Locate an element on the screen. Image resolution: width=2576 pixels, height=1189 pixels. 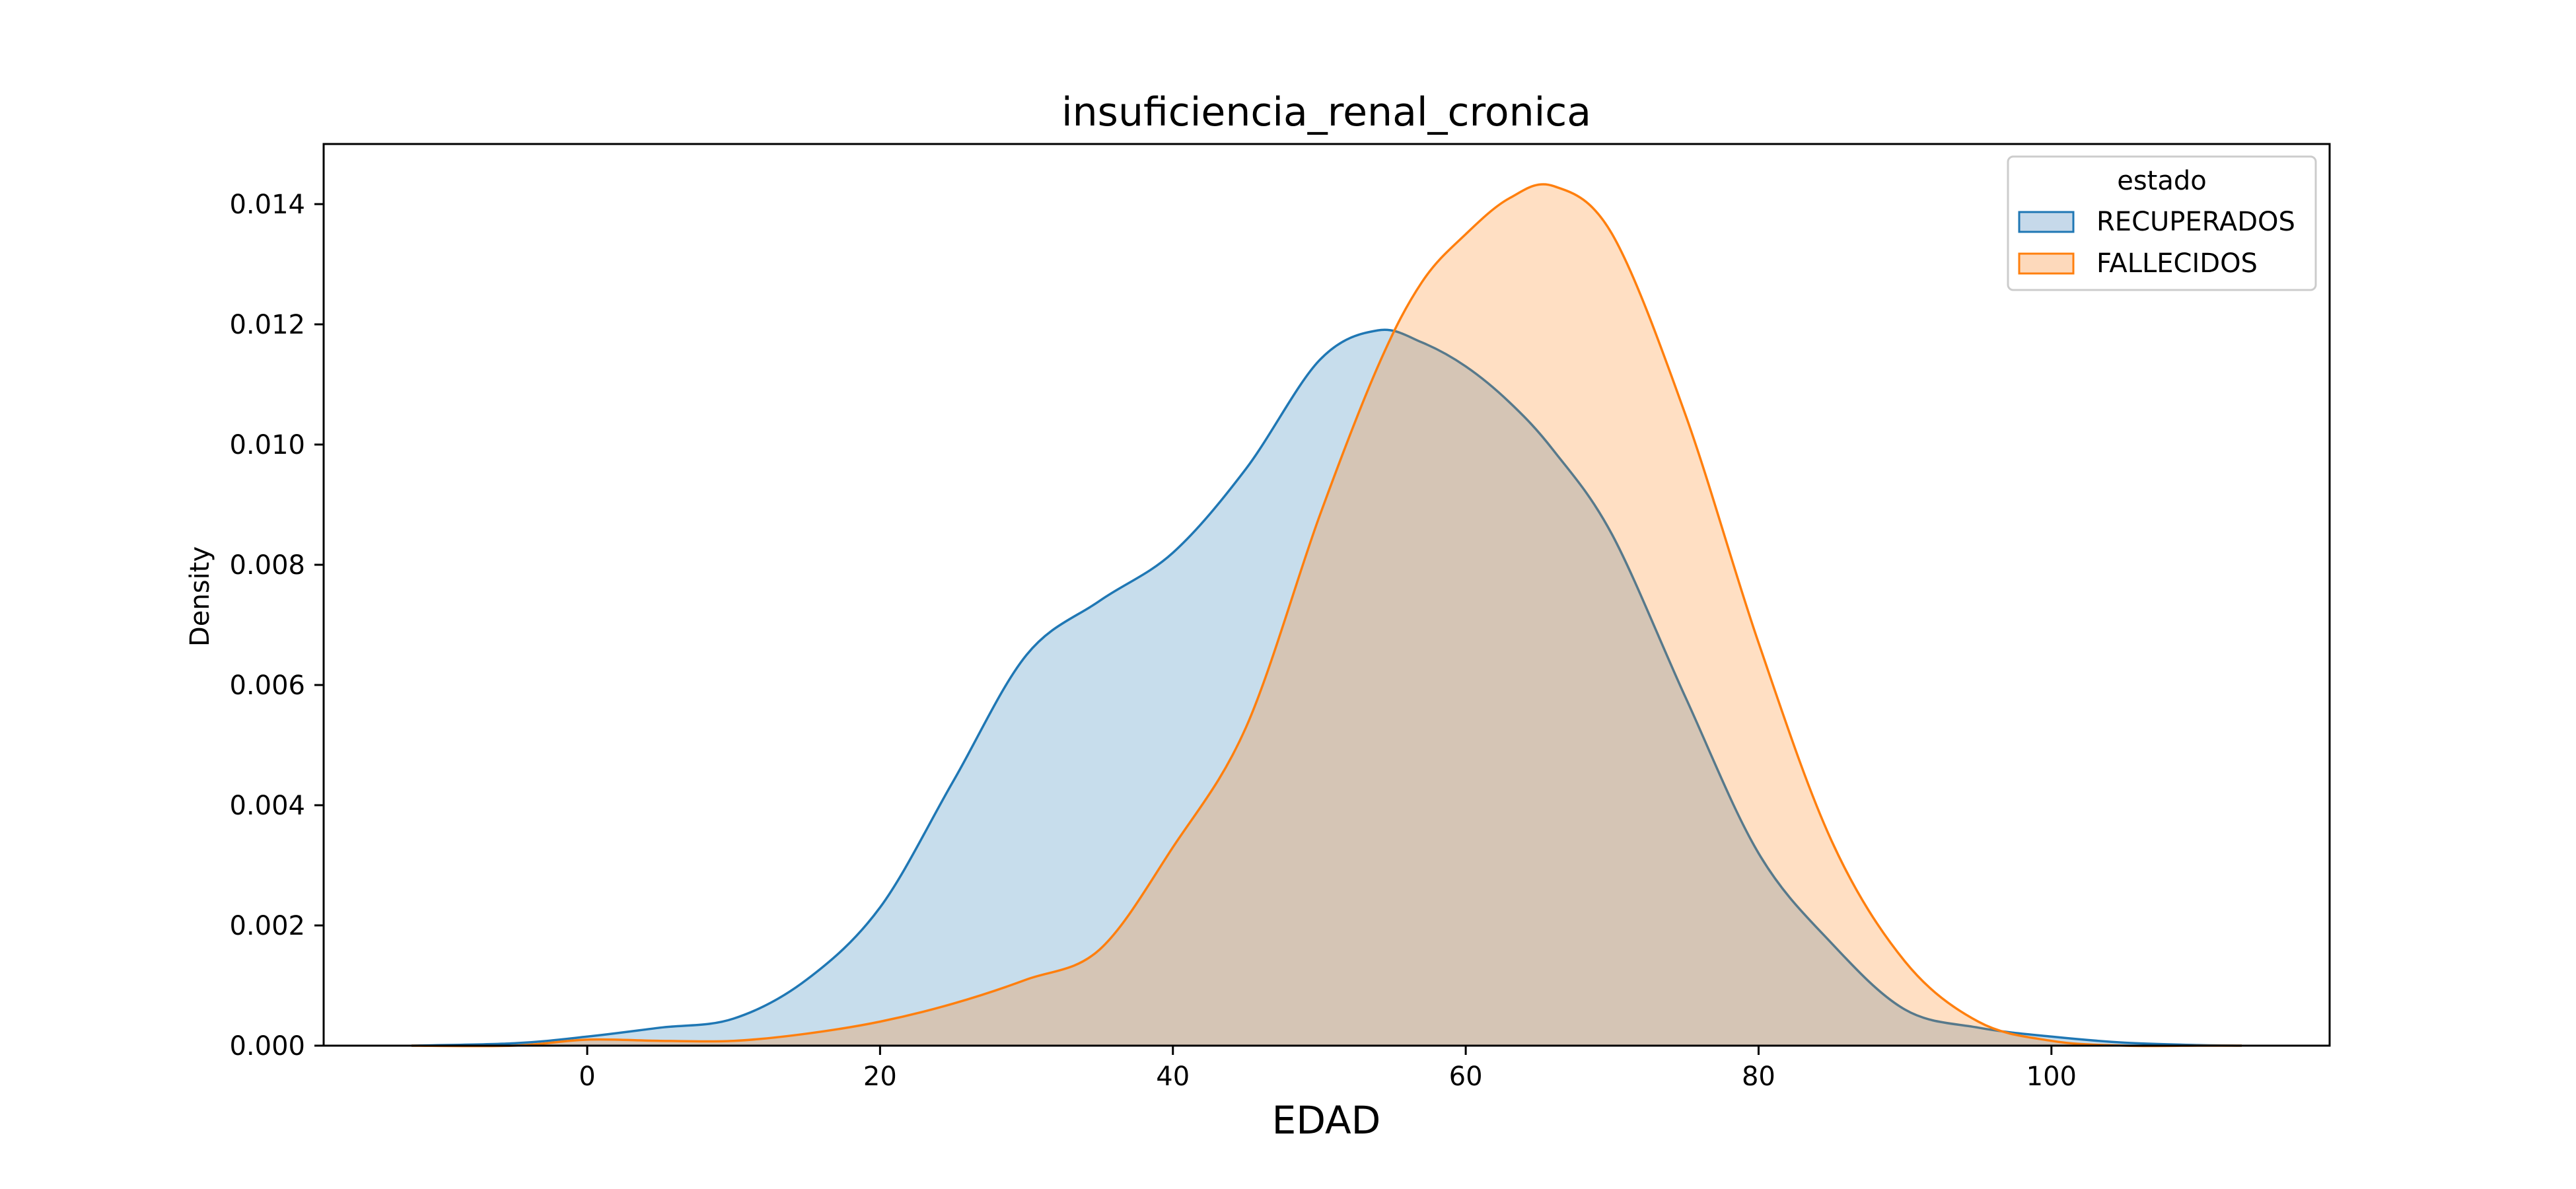
legend-box is located at coordinates (2162, 223).